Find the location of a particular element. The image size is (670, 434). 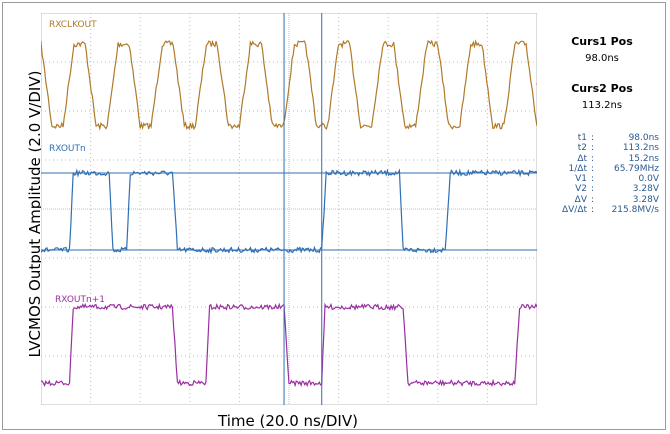

measurement-label: V2 is located at coordinates (581, 189).